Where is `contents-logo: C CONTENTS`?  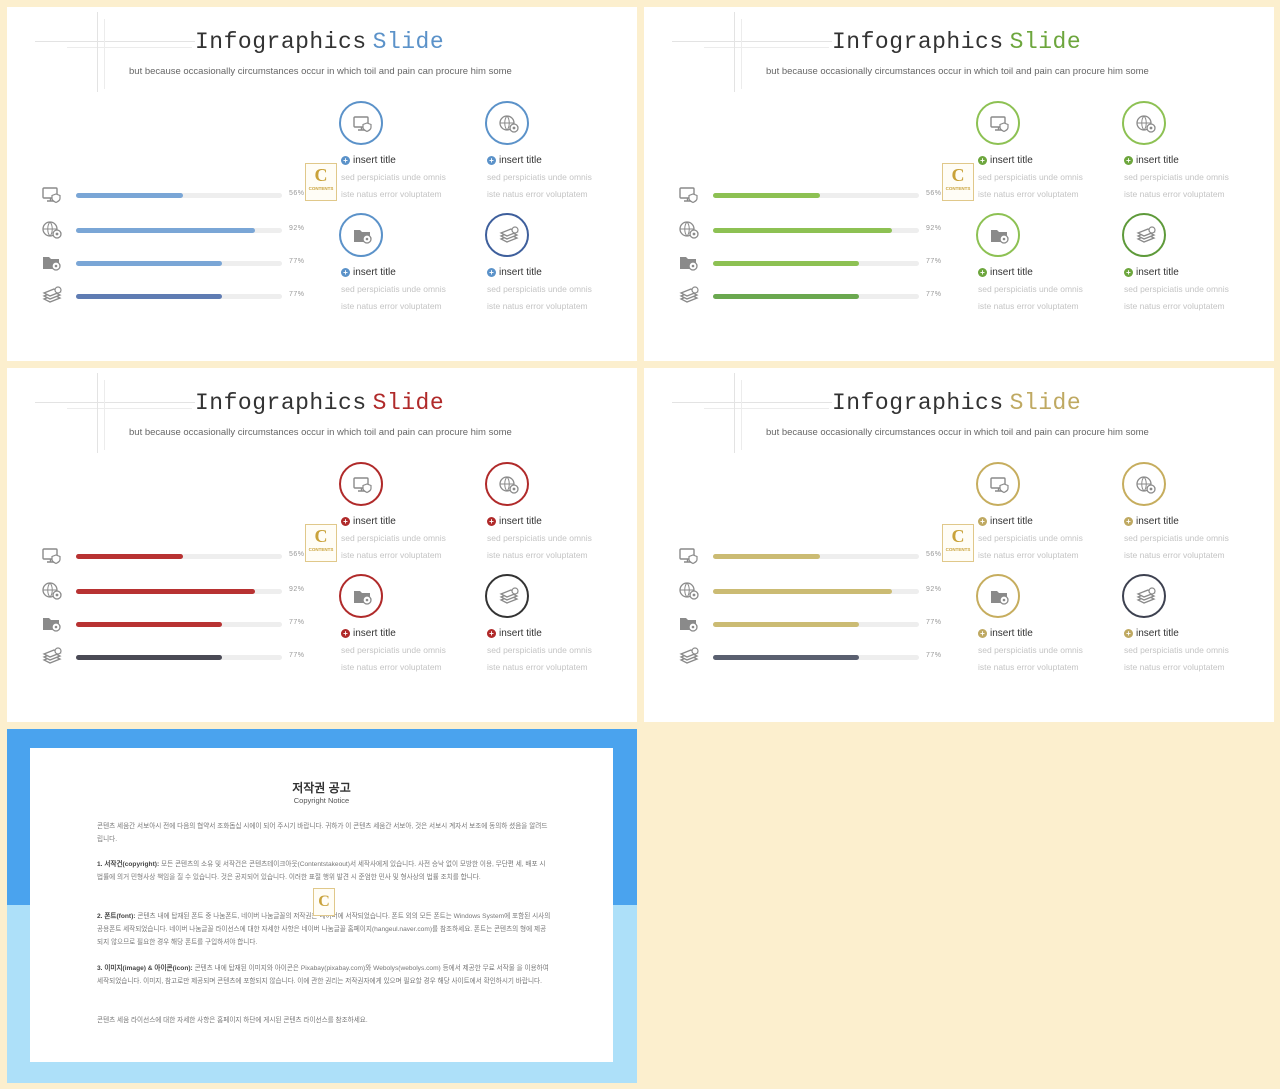 contents-logo: C CONTENTS is located at coordinates (321, 182).